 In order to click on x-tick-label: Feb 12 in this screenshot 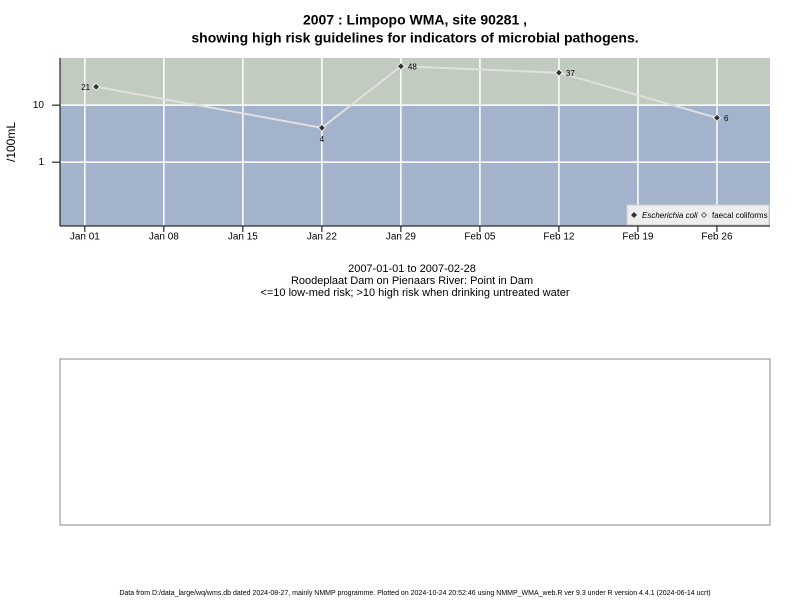, I will do `click(559, 237)`.